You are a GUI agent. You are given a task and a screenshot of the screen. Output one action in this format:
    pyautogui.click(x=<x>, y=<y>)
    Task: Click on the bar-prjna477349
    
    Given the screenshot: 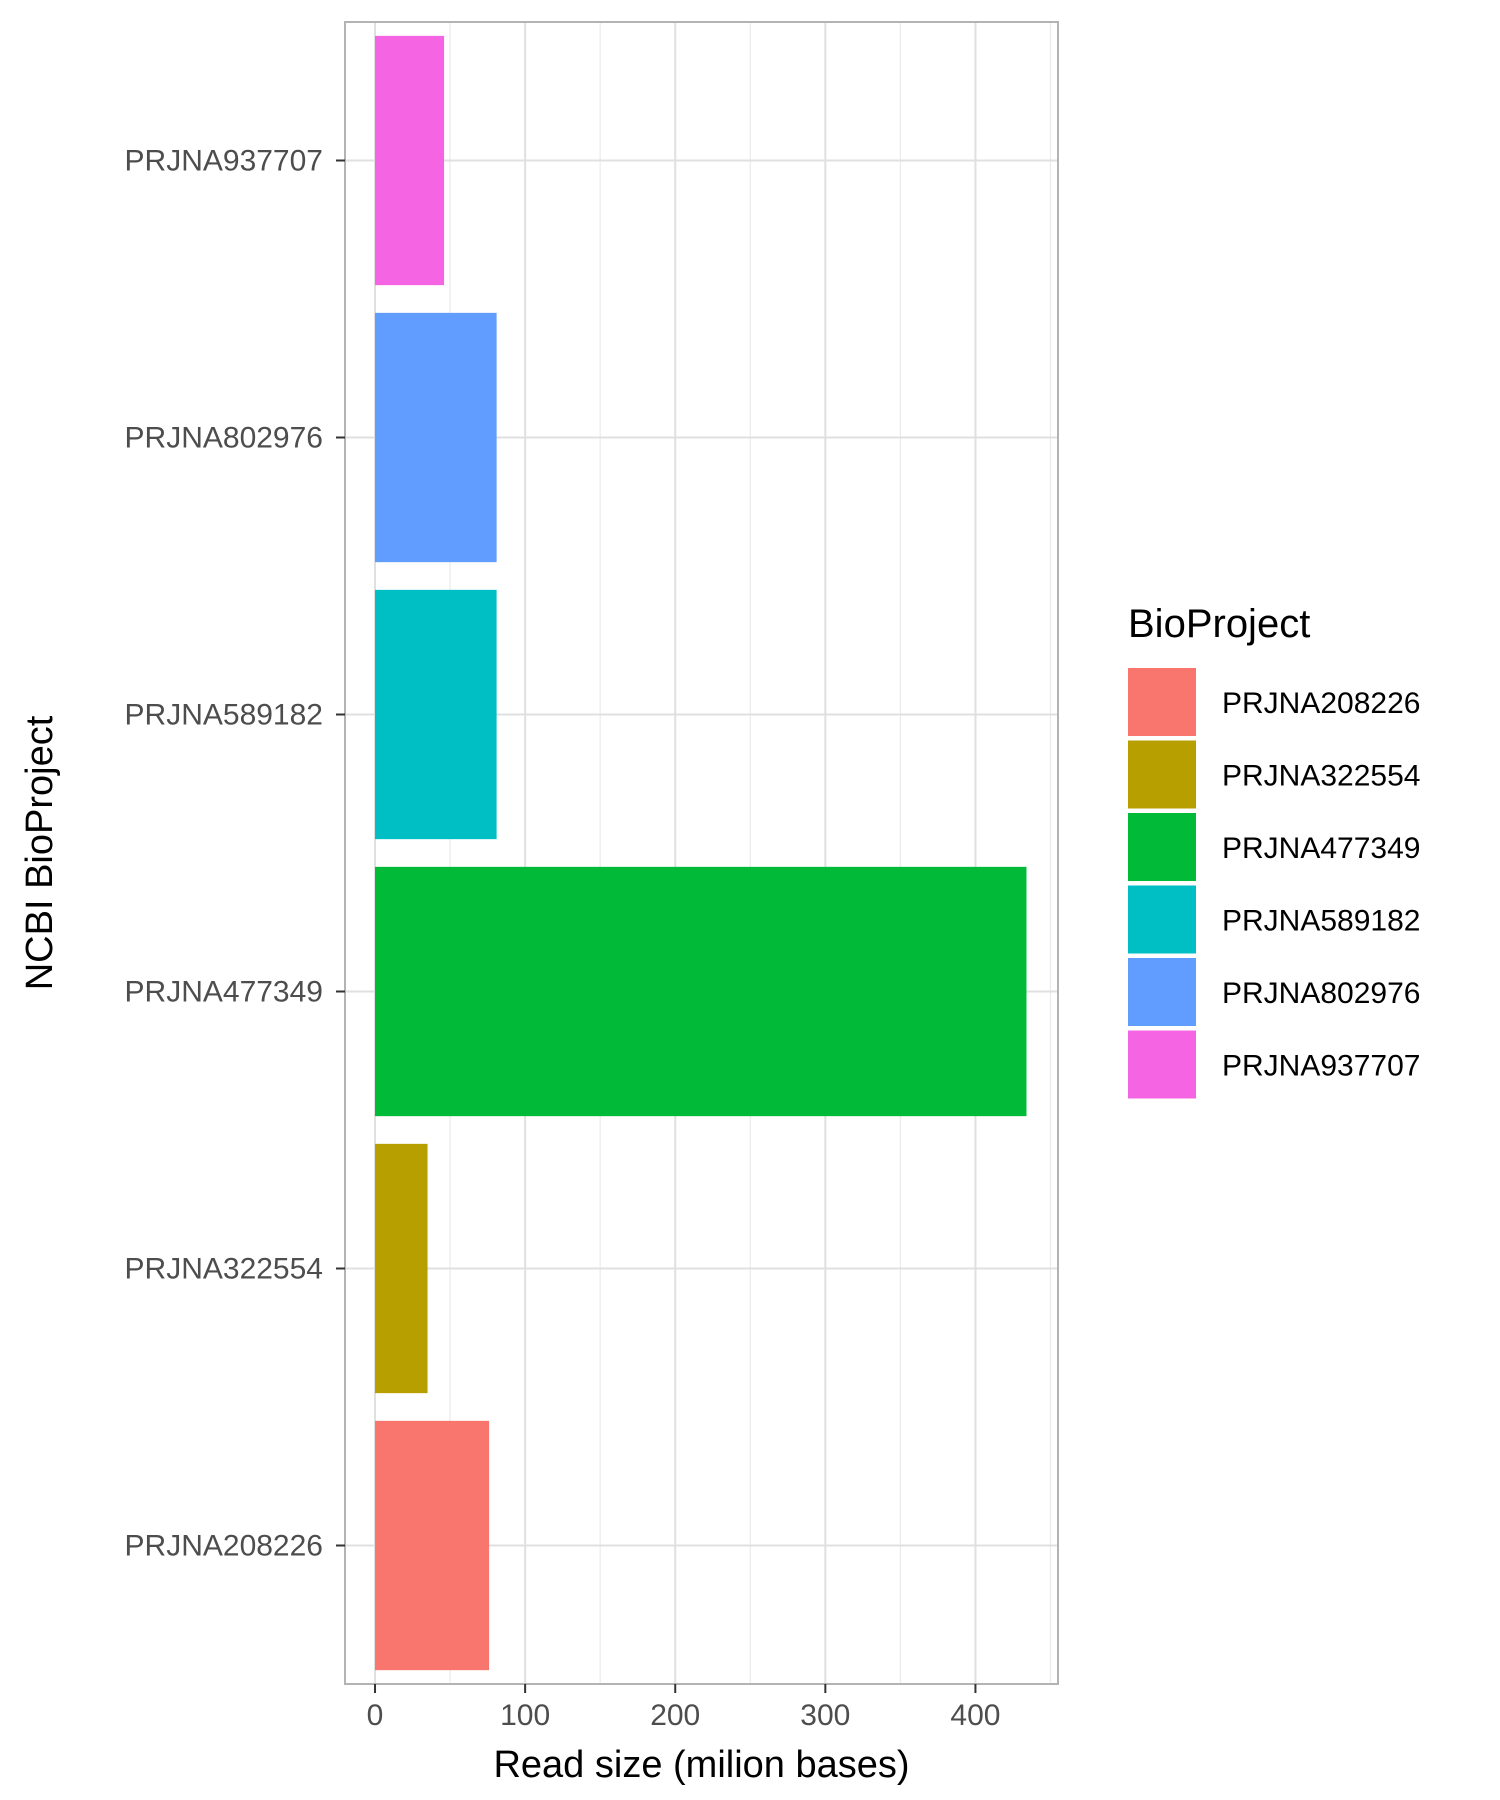 What is the action you would take?
    pyautogui.click(x=701, y=991)
    